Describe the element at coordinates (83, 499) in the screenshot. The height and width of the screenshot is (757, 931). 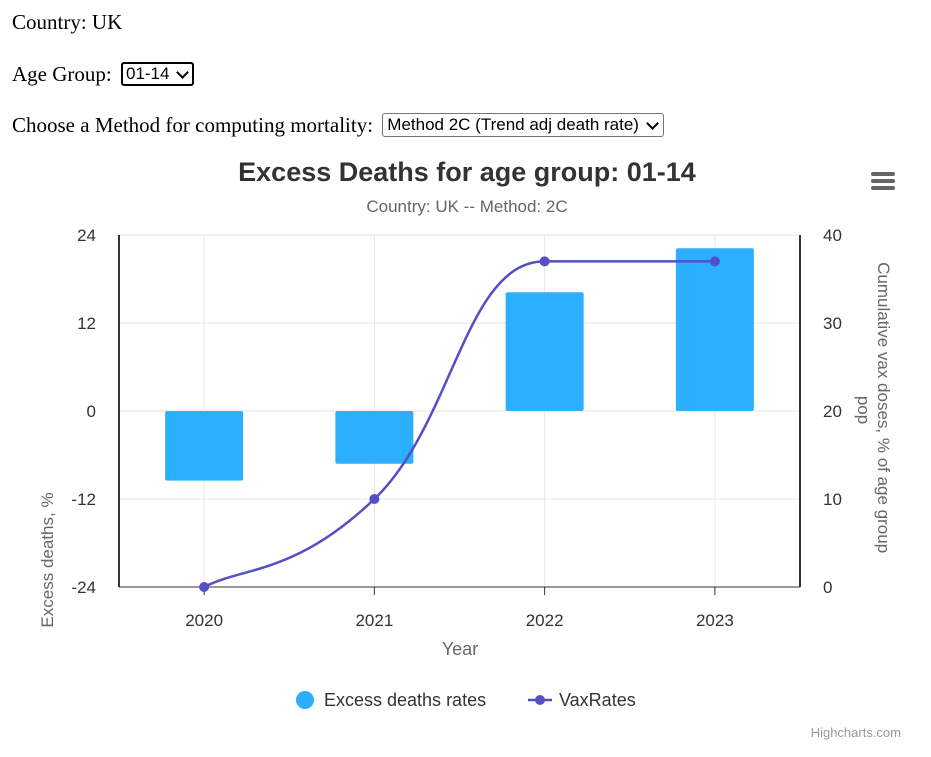
I see `y-left-tick-label: -12` at that location.